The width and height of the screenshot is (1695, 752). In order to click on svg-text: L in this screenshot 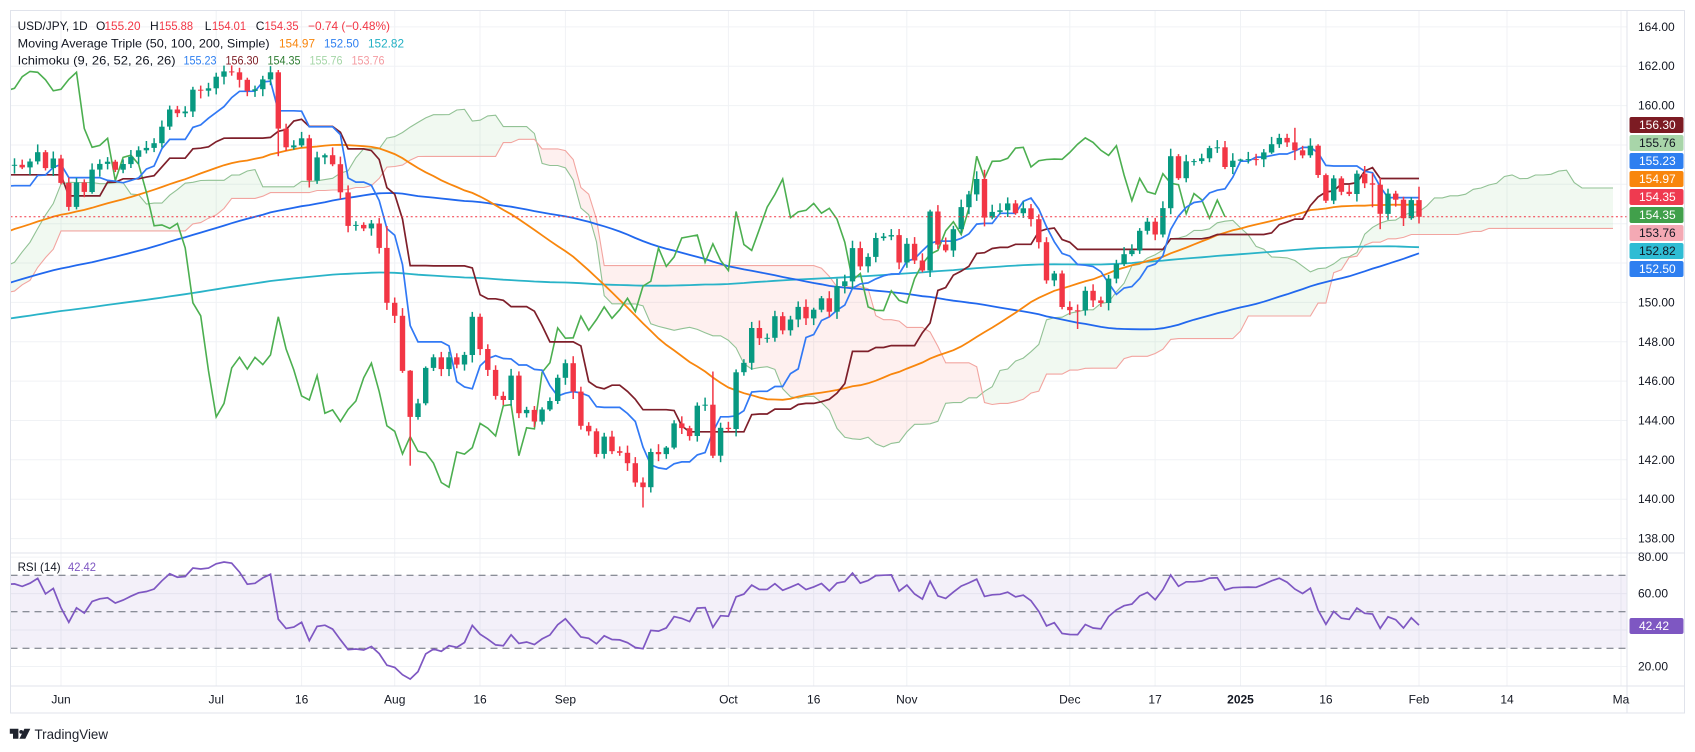, I will do `click(208, 26)`.